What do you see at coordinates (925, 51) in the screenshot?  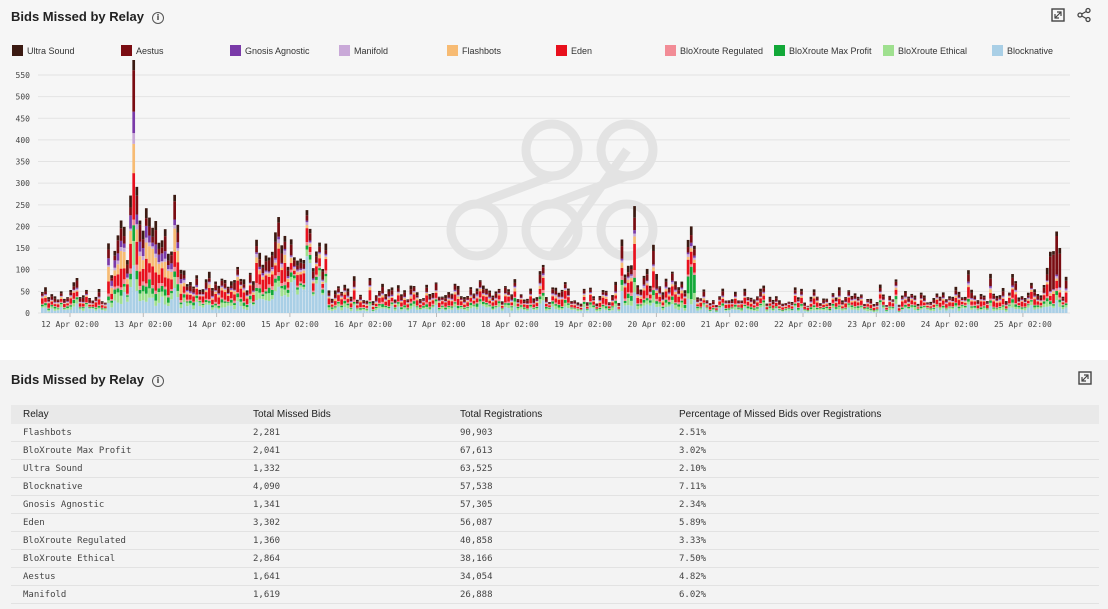 I see `legend-item-bloxroute-ethical: BloXroute Ethical` at bounding box center [925, 51].